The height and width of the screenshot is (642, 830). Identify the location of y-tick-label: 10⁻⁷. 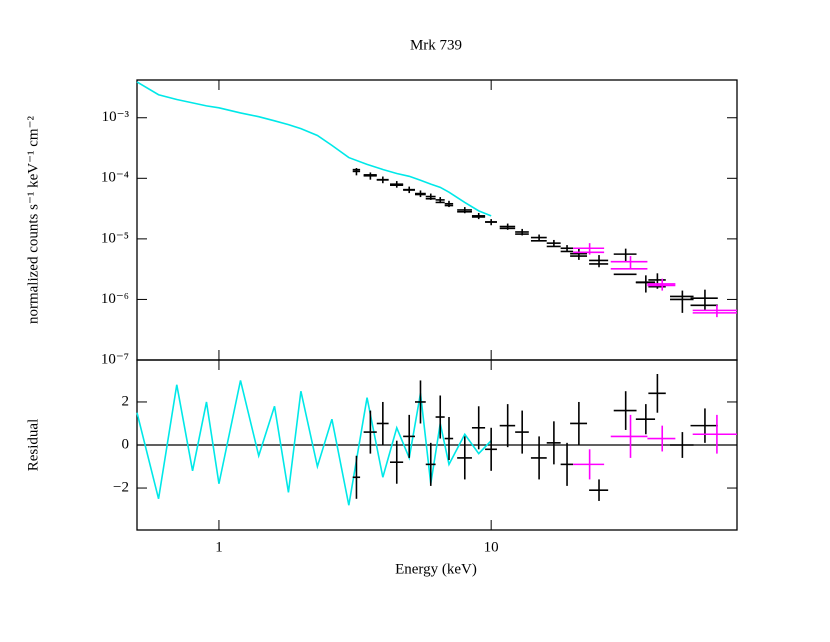
(115, 359).